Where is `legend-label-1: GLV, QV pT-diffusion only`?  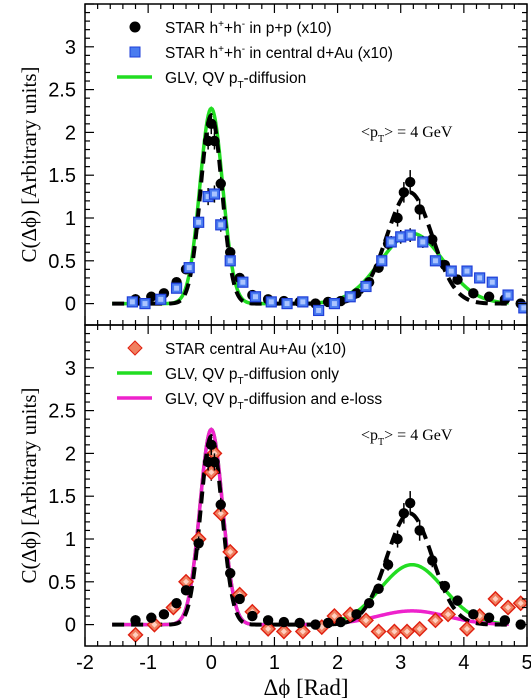 legend-label-1: GLV, QV pT-diffusion only is located at coordinates (252, 376).